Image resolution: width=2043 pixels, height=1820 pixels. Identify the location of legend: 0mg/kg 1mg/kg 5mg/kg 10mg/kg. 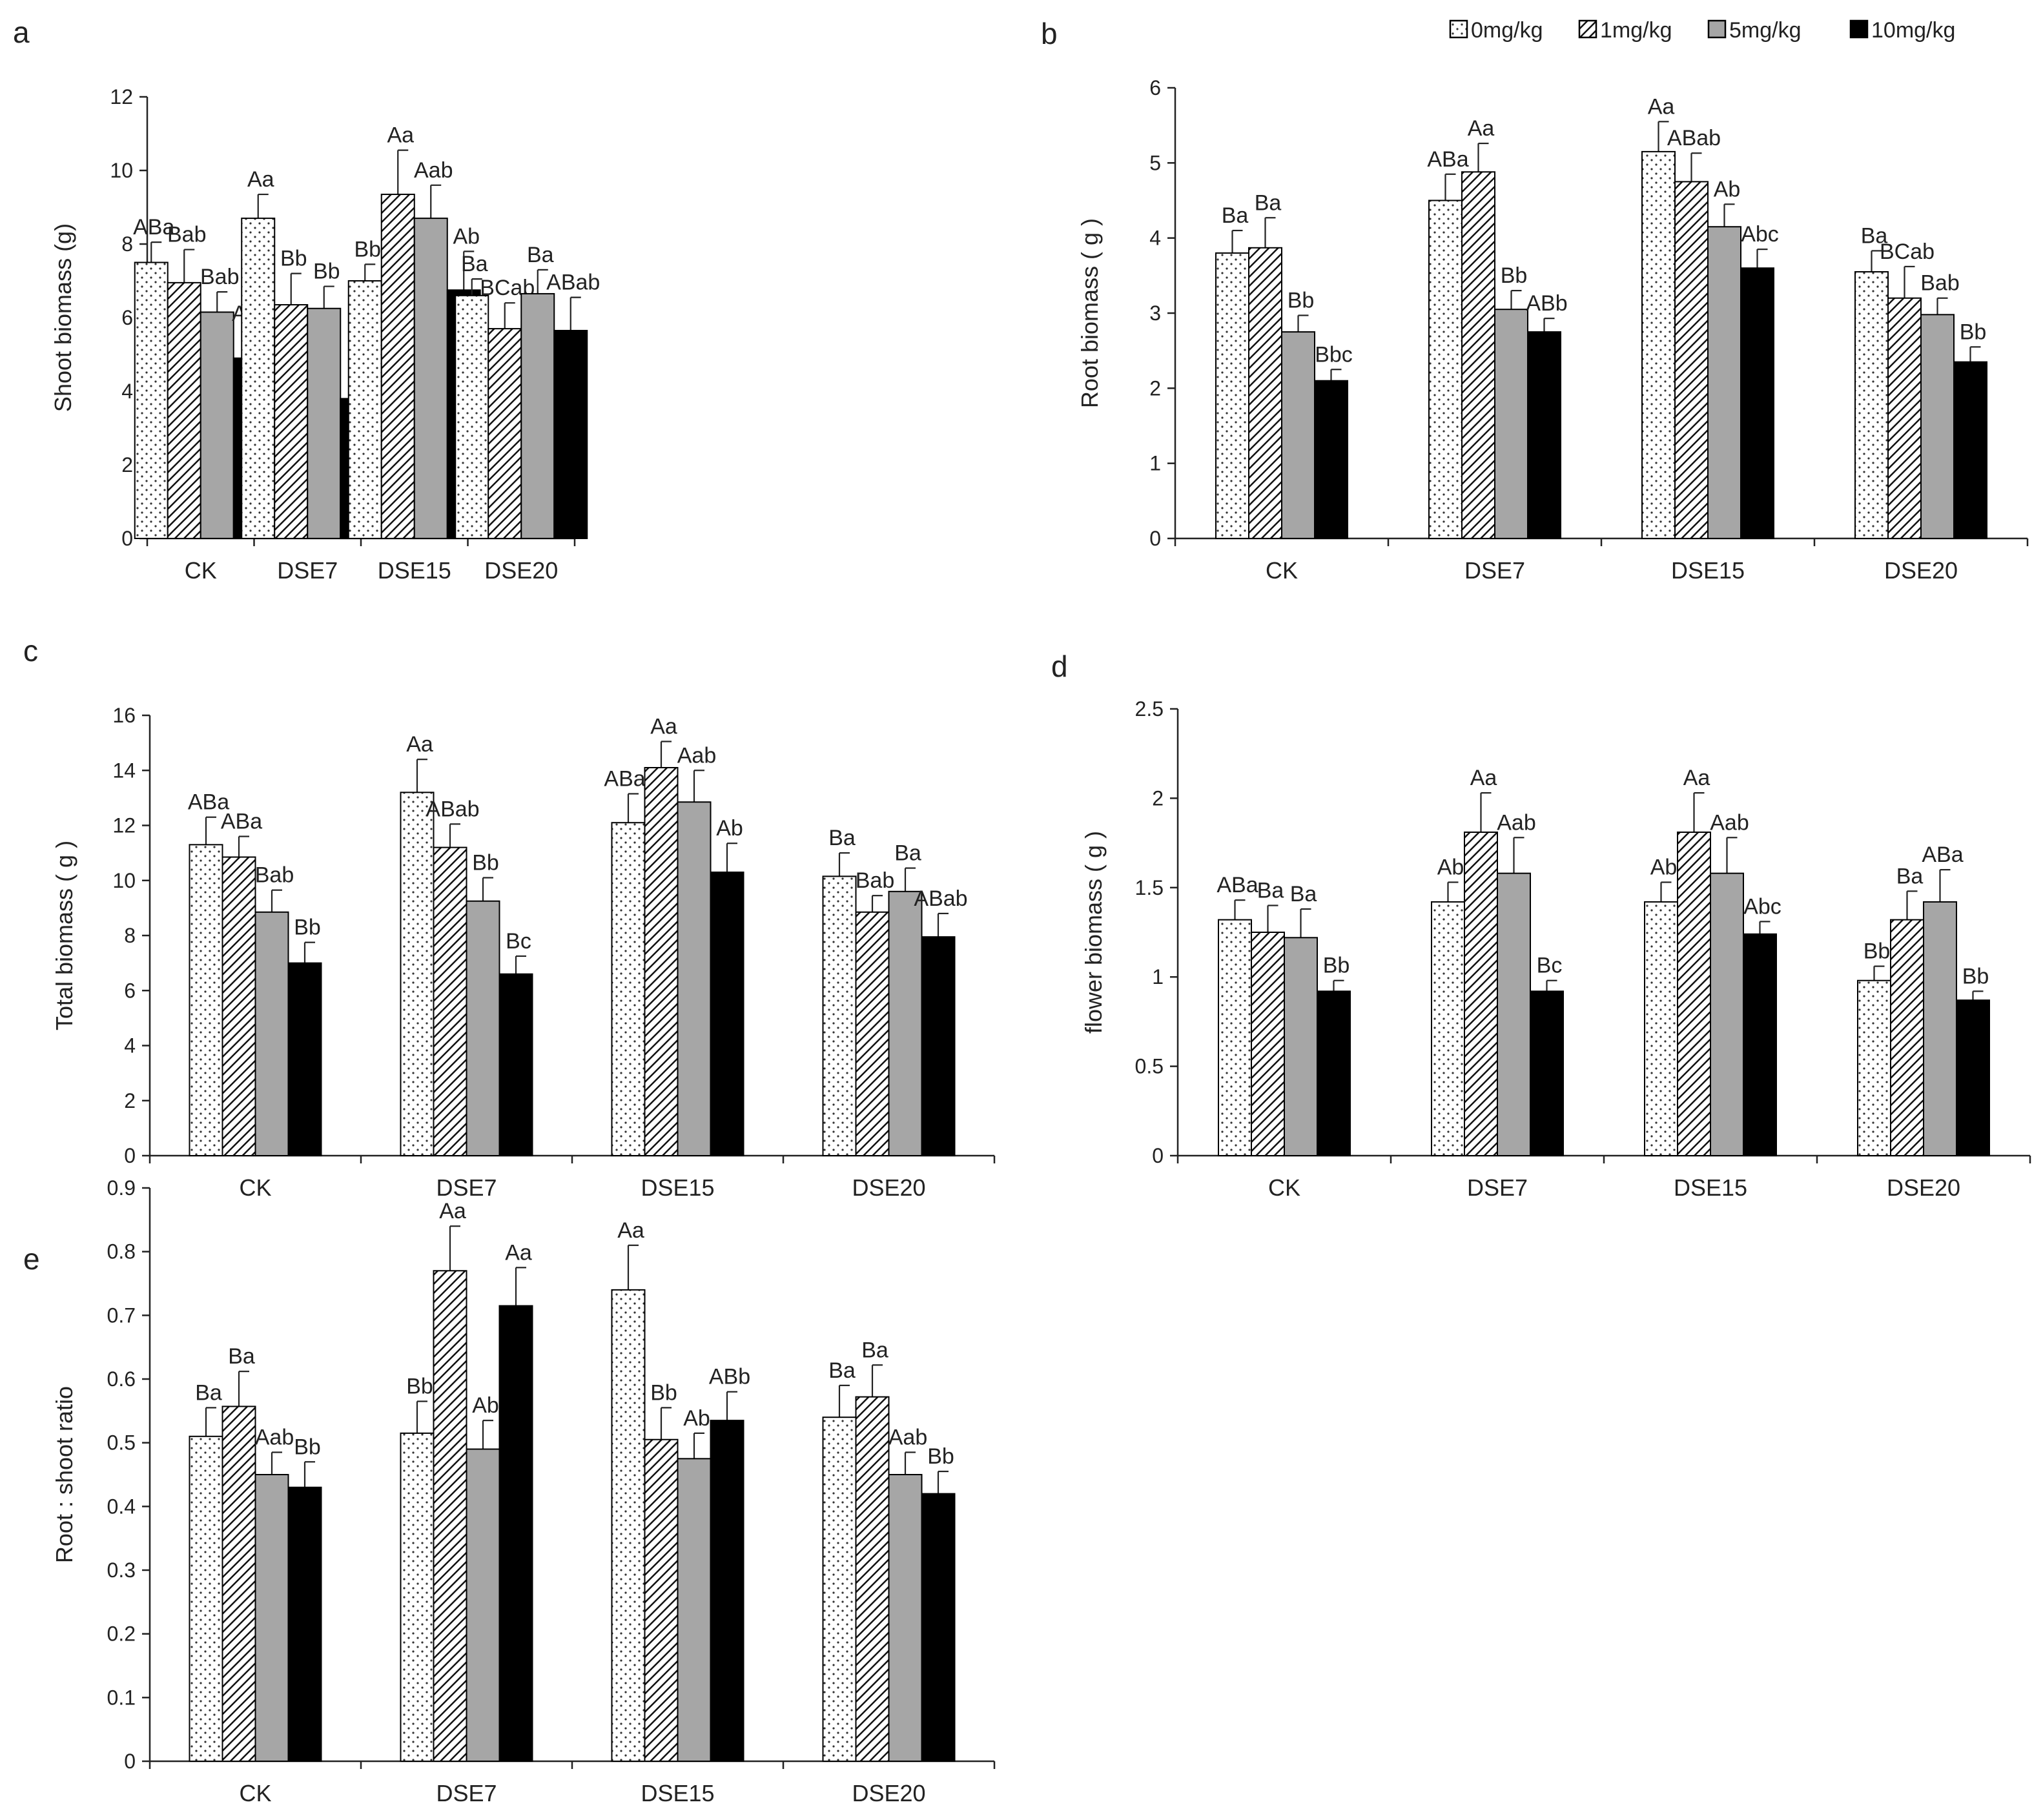
(1702, 30).